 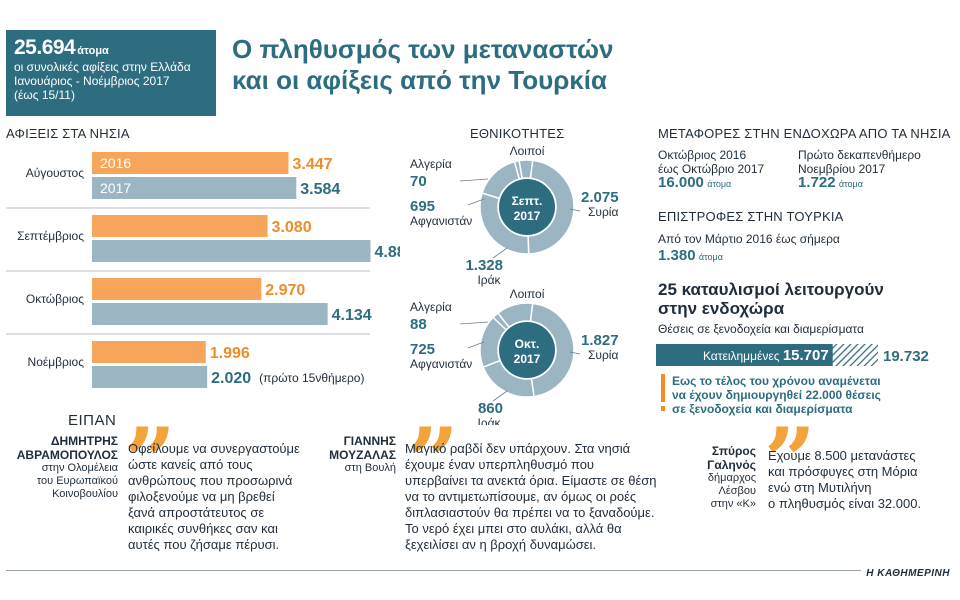 I want to click on camps-title-line1: 25 καταυλισμοί λειτουργούν, so click(x=771, y=289).